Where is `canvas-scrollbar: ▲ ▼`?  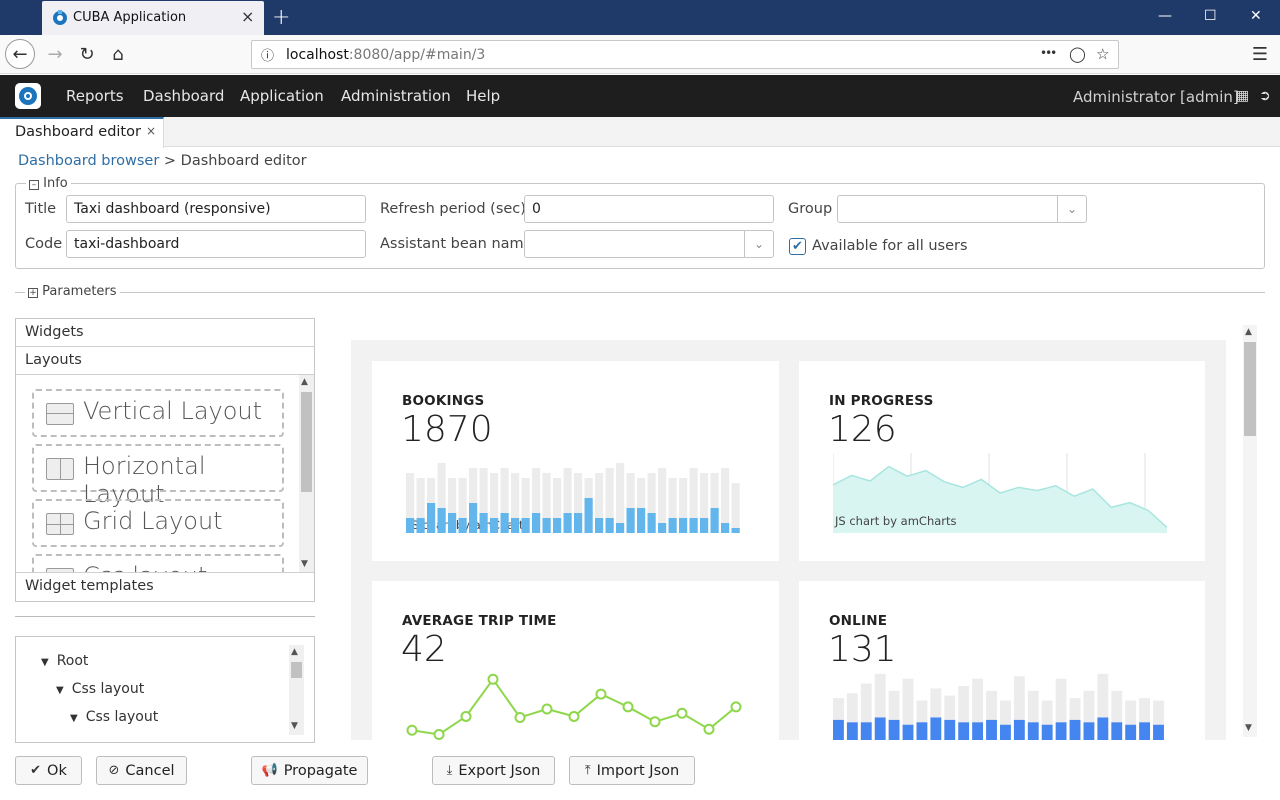 canvas-scrollbar: ▲ ▼ is located at coordinates (1250, 531).